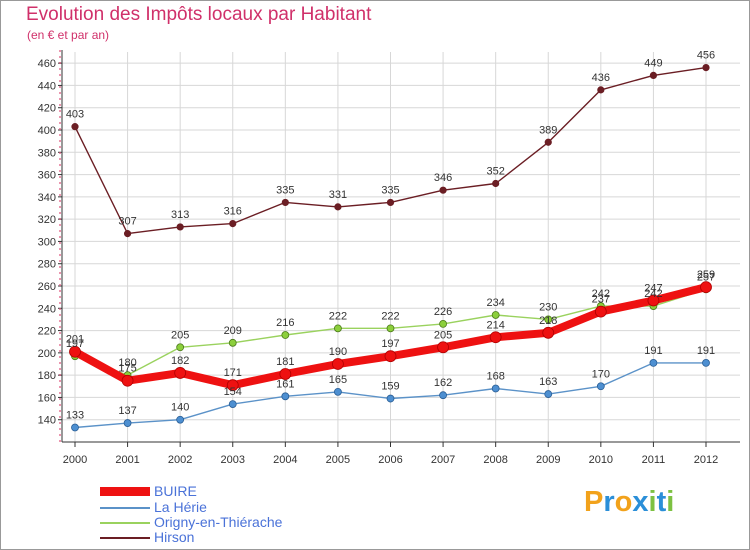  I want to click on data-label-la-herie-2002: 140, so click(180, 408).